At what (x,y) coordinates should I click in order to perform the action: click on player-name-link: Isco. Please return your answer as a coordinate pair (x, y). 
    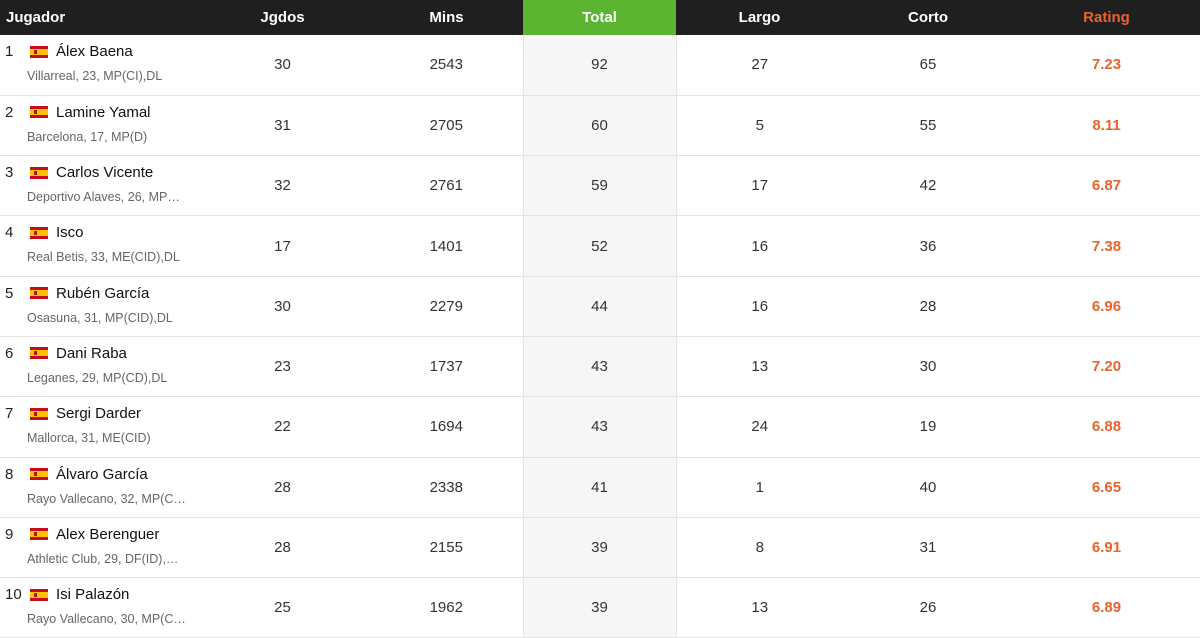
    Looking at the image, I should click on (70, 233).